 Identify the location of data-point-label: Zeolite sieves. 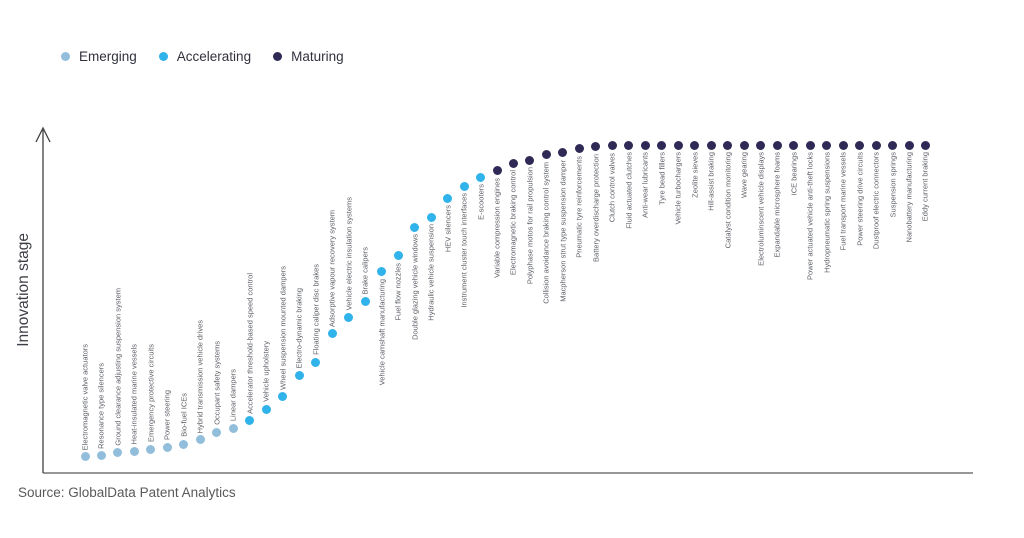
(695, 175).